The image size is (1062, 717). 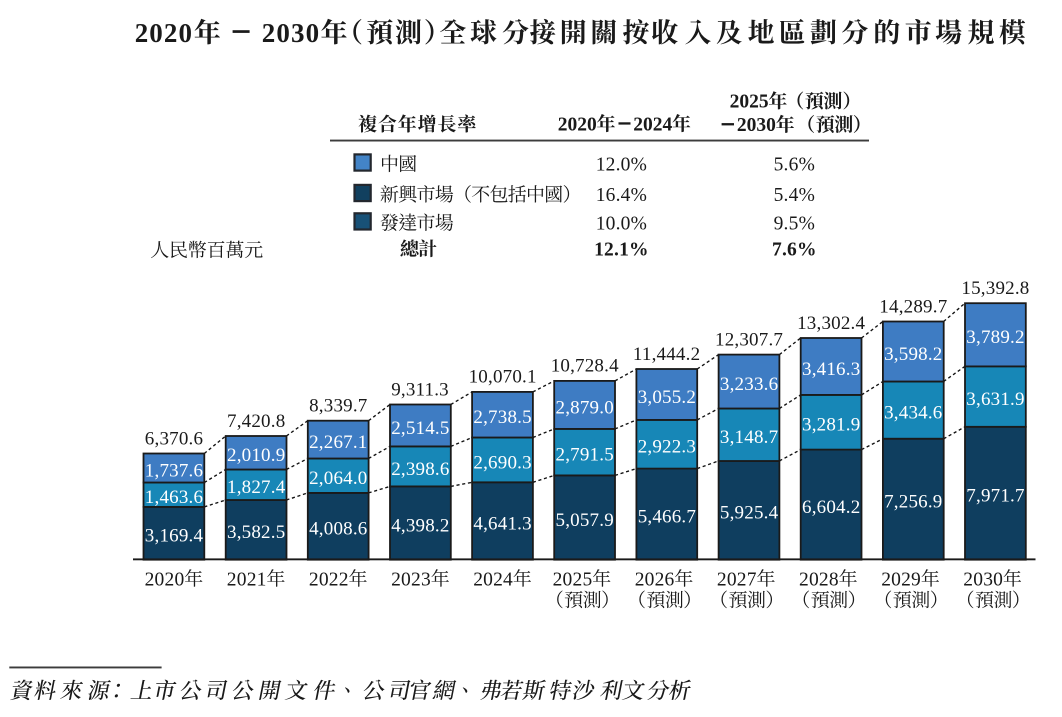 I want to click on svg-text: 2,514.5, so click(x=420, y=428).